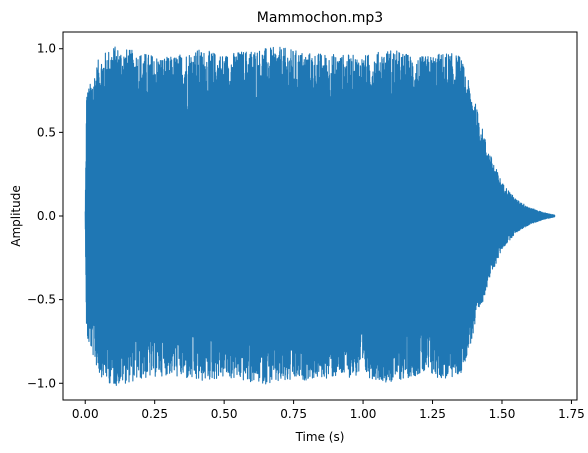  I want to click on x-tick-label: 1.50, so click(502, 414).